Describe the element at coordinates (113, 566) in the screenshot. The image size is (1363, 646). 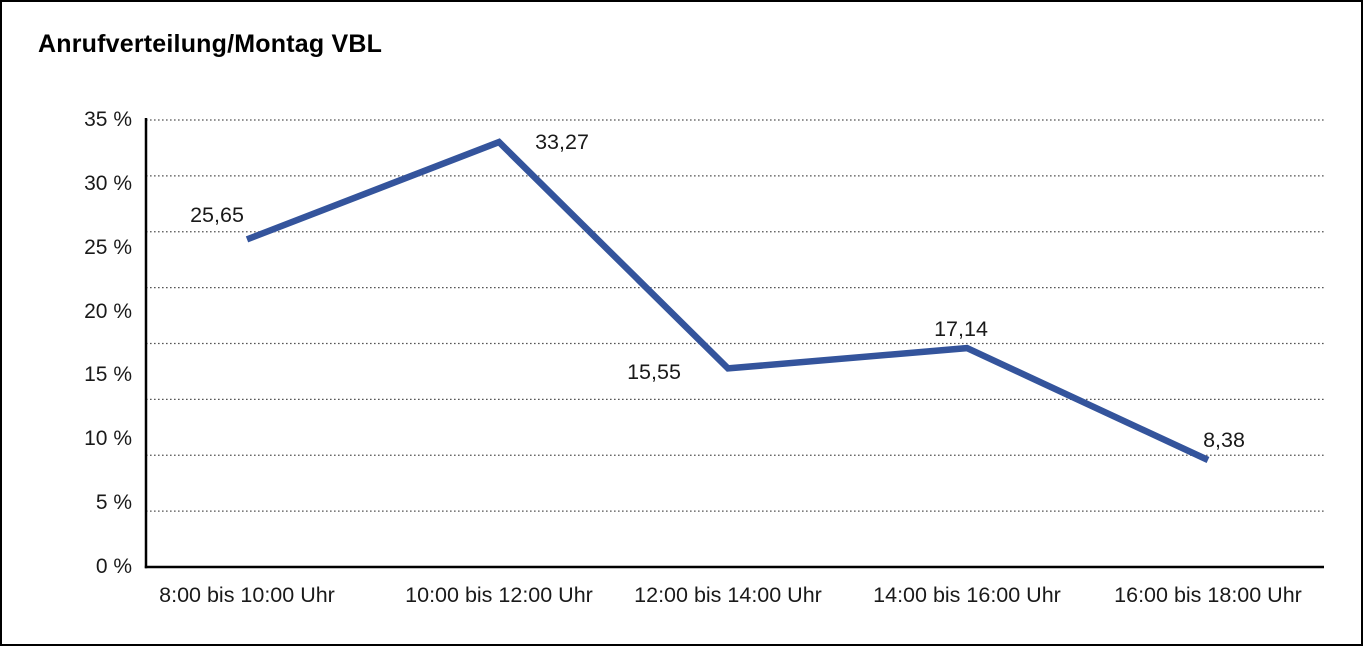
I see `y-tick-label: 0 %` at that location.